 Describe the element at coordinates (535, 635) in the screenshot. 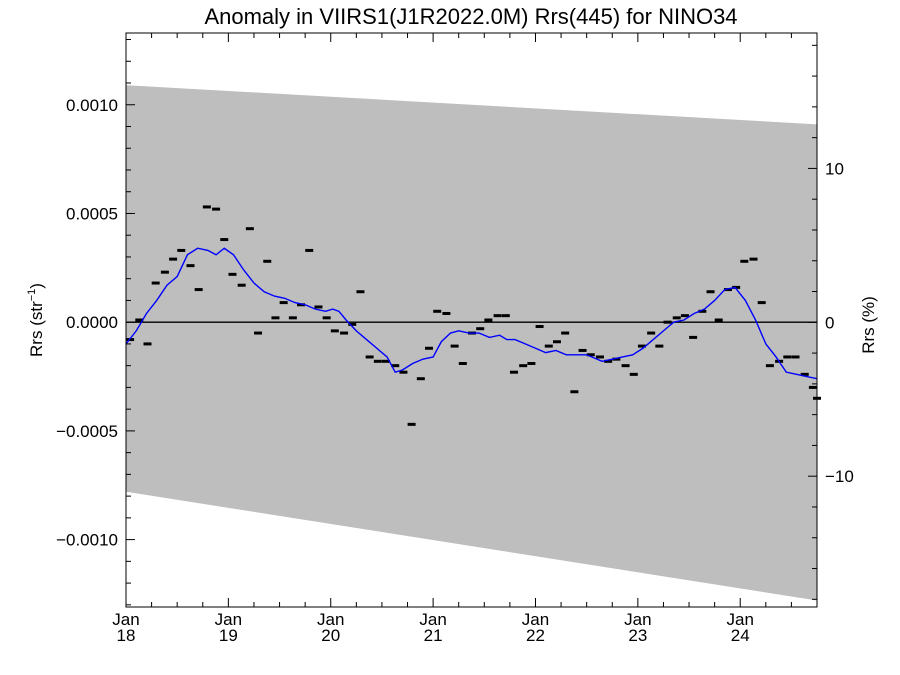

I see `x-tick-label-year-4: 22` at that location.